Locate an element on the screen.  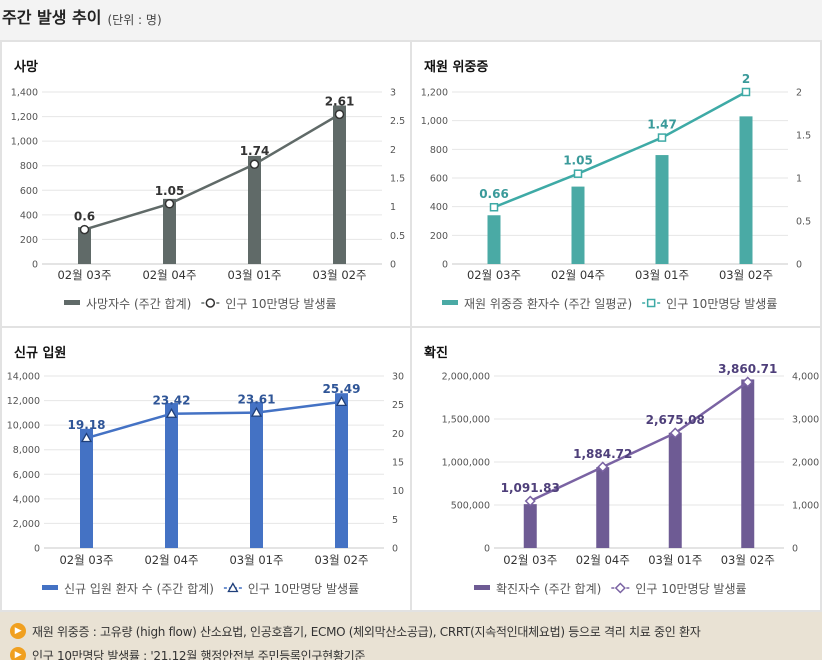
chart-title-deaths: 사망 is located at coordinates (26, 67).